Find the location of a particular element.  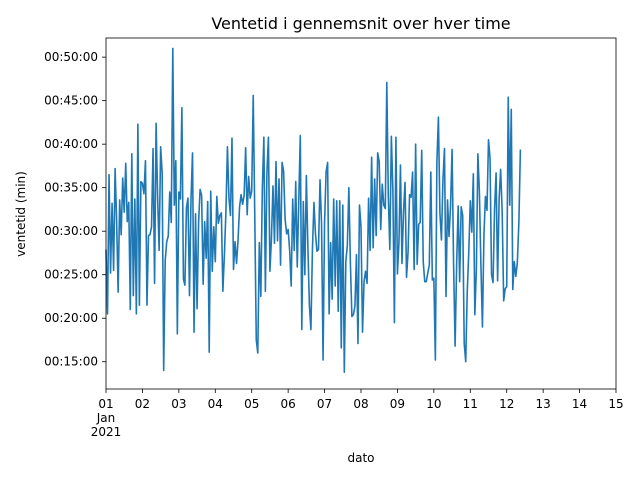

x-tick-label: 09 is located at coordinates (397, 404).